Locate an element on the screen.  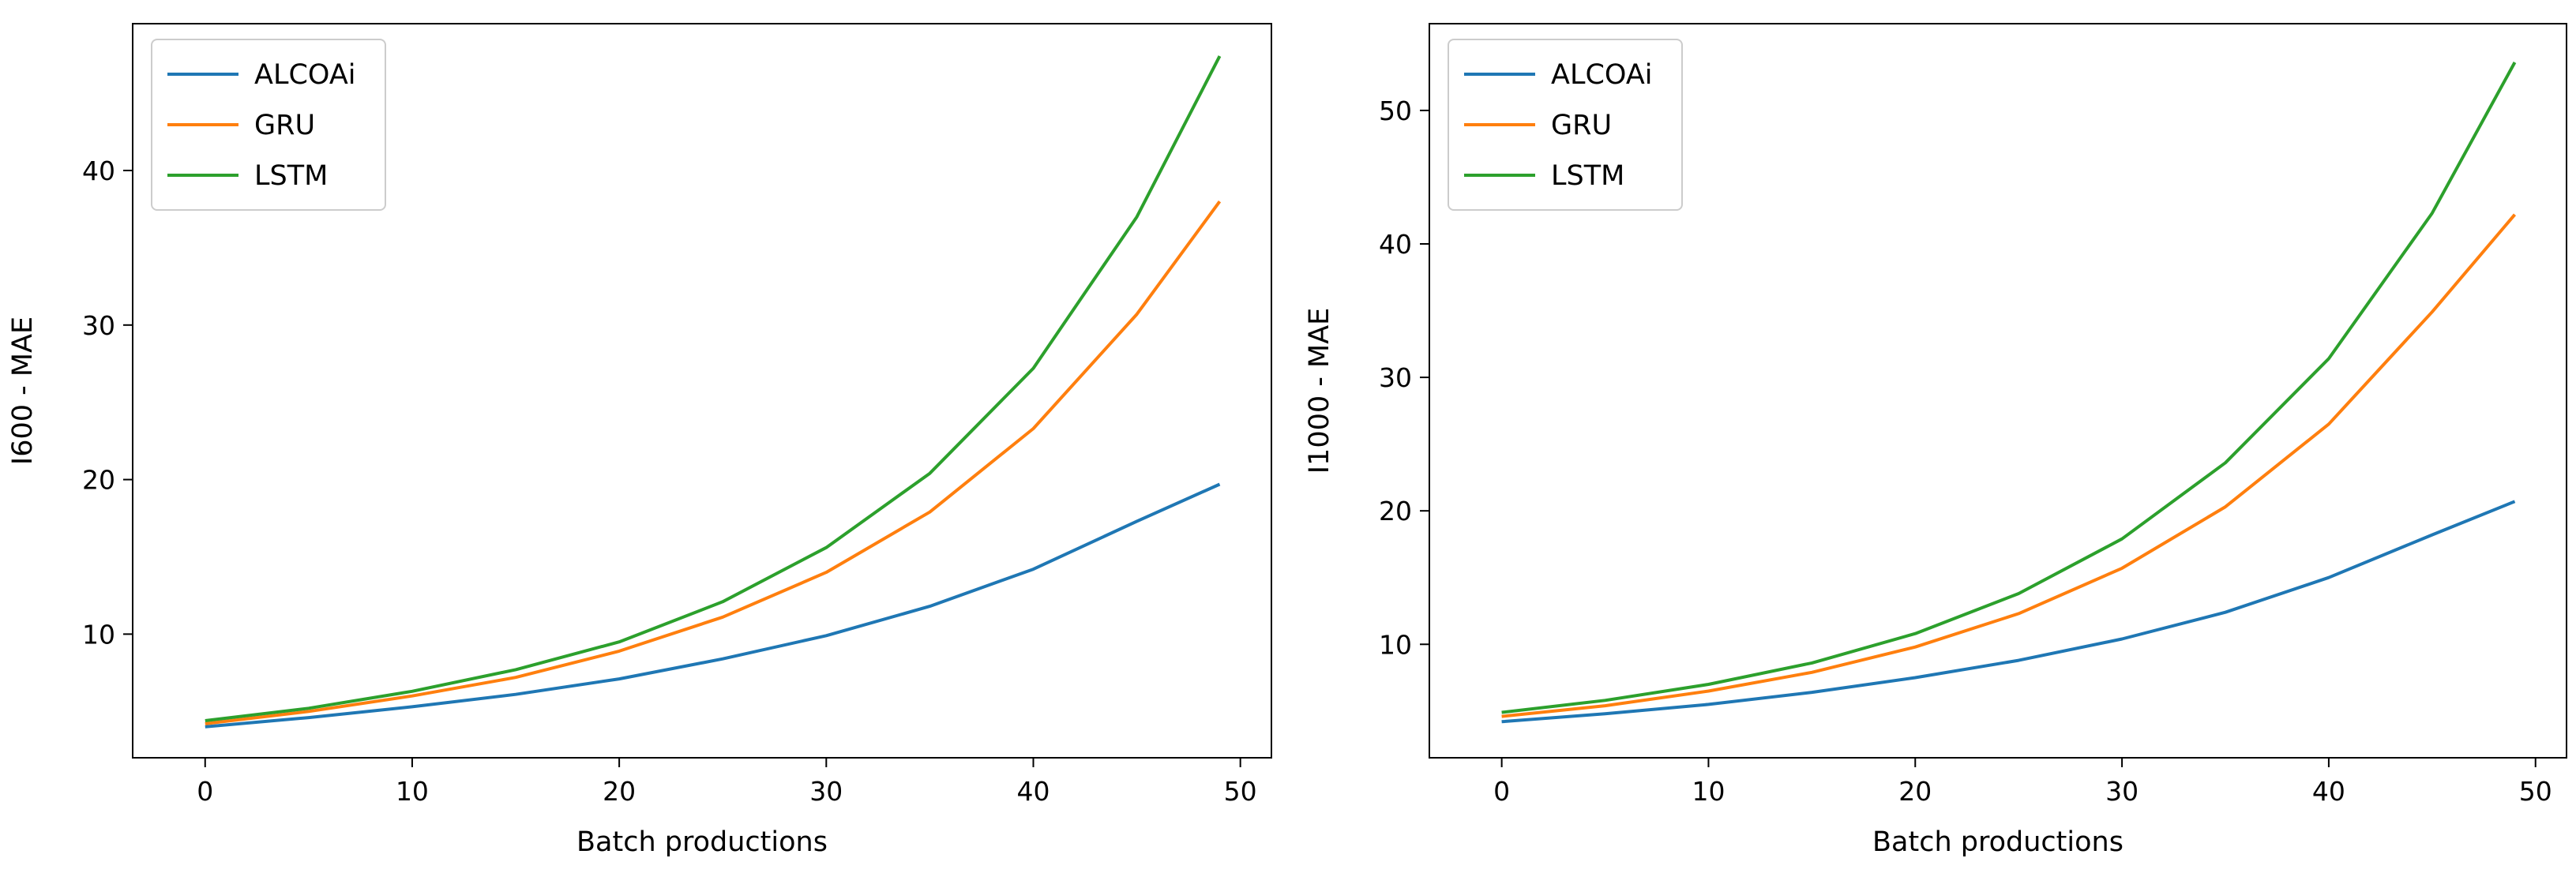
y-axis-label: I1000 - MAE is located at coordinates (1319, 391).